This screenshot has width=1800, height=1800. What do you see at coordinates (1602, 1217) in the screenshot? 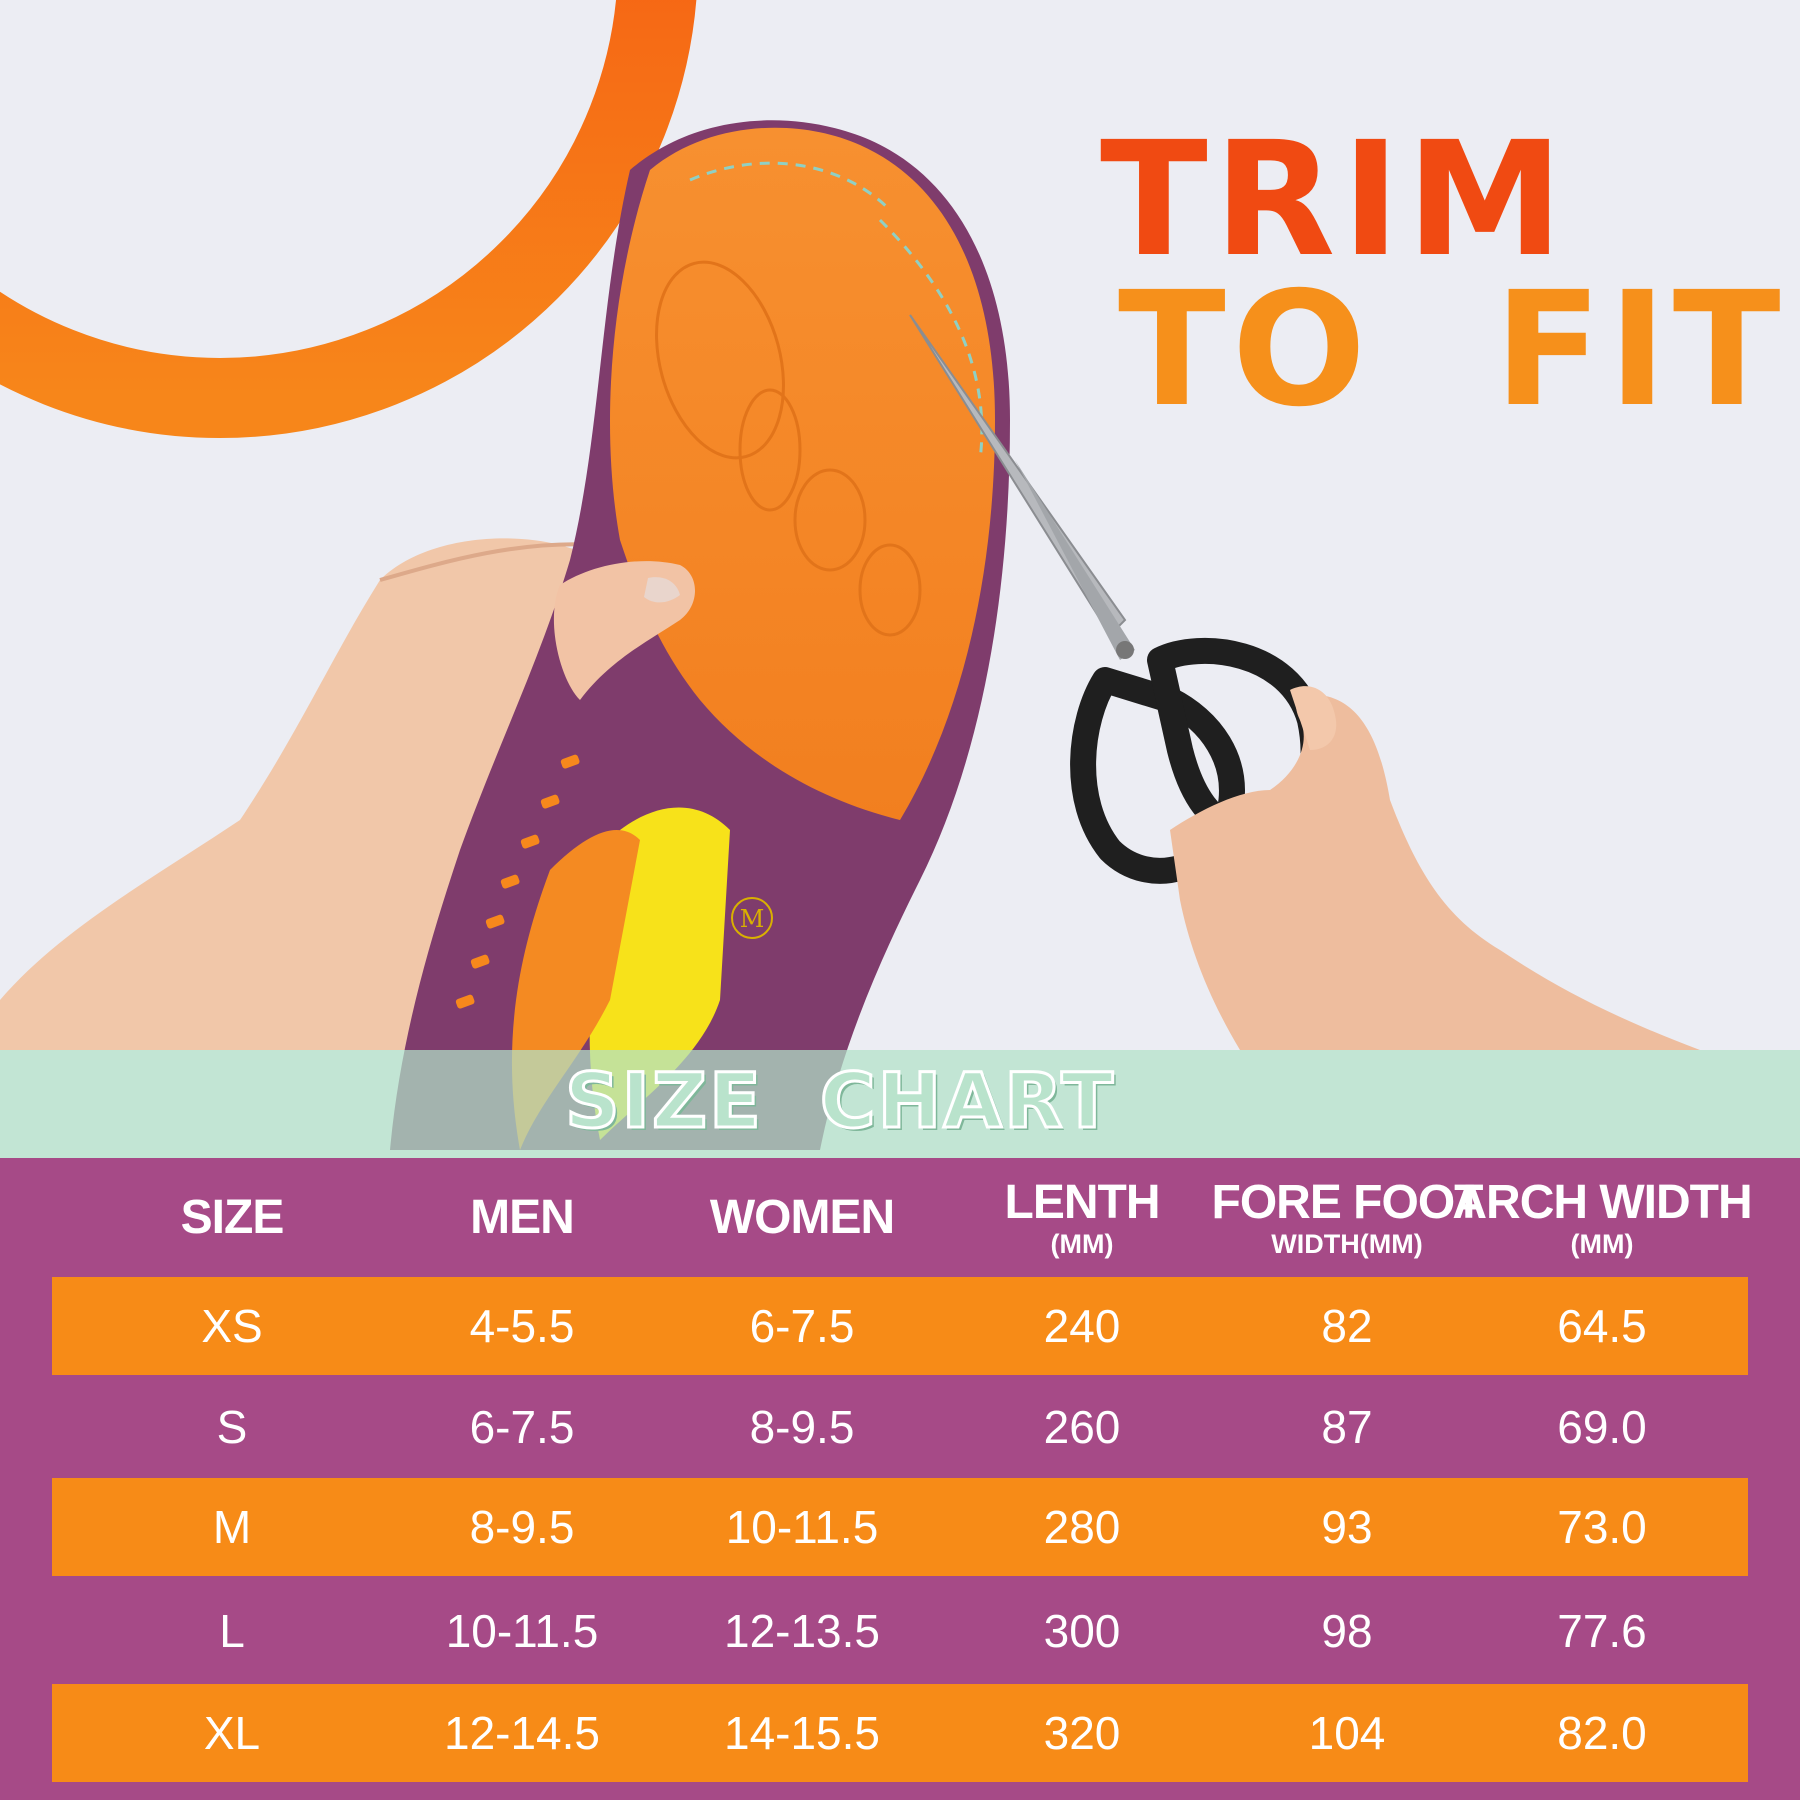
I see `header-arch-width: ARCH WIDTH (MM)` at bounding box center [1602, 1217].